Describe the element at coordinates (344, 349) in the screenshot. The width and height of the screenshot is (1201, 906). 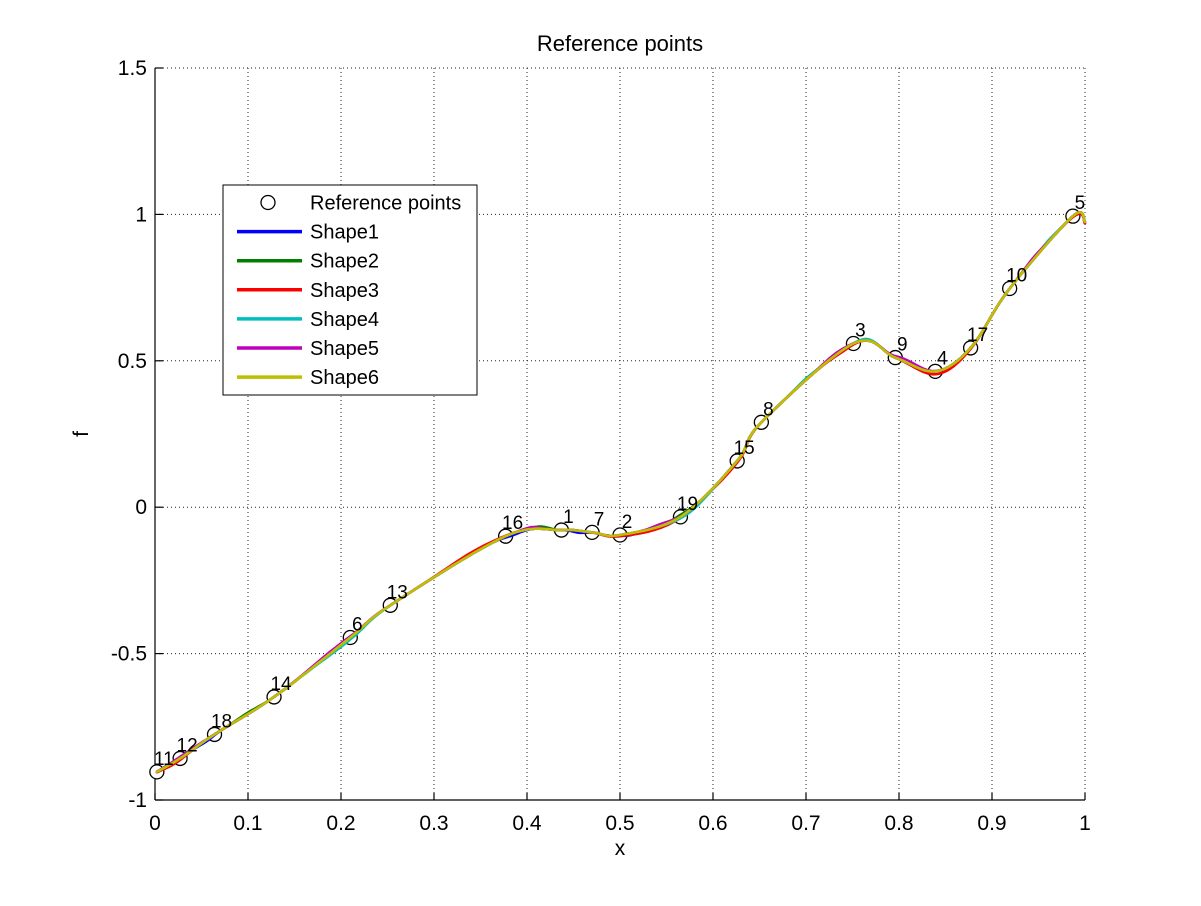
I see `legend-entry-label: Shape5` at that location.